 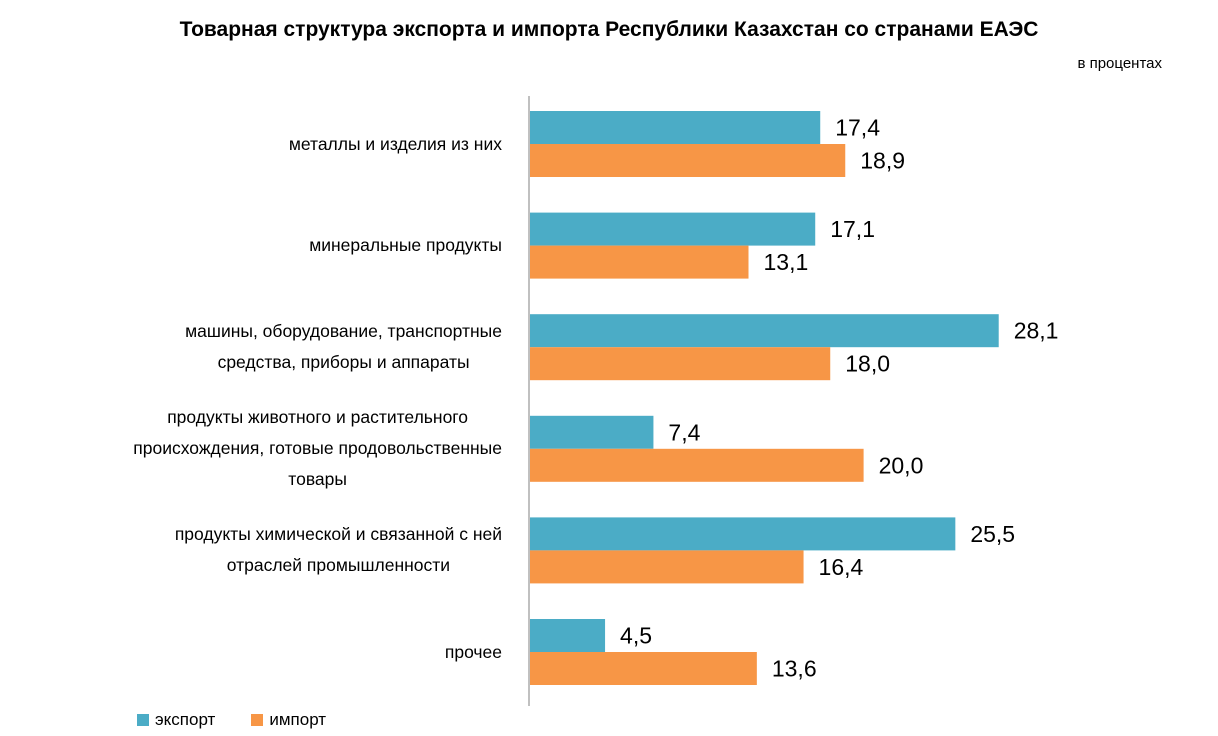 What do you see at coordinates (794, 669) in the screenshot?
I see `data-label-import-5: 13,6` at bounding box center [794, 669].